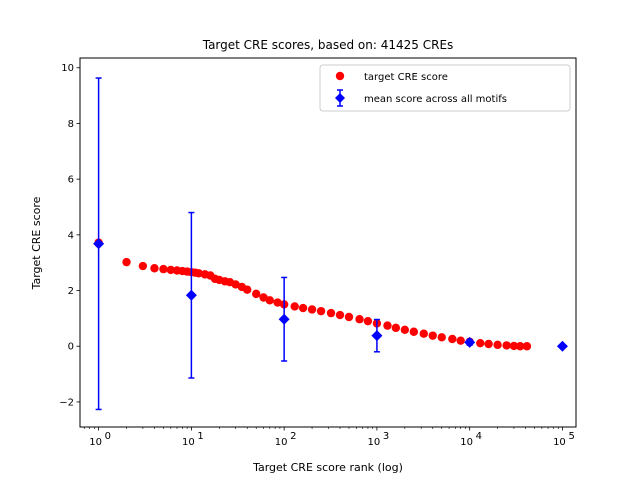  Describe the element at coordinates (108, 436) in the screenshot. I see `x-tick-label-exponent: 0` at that location.